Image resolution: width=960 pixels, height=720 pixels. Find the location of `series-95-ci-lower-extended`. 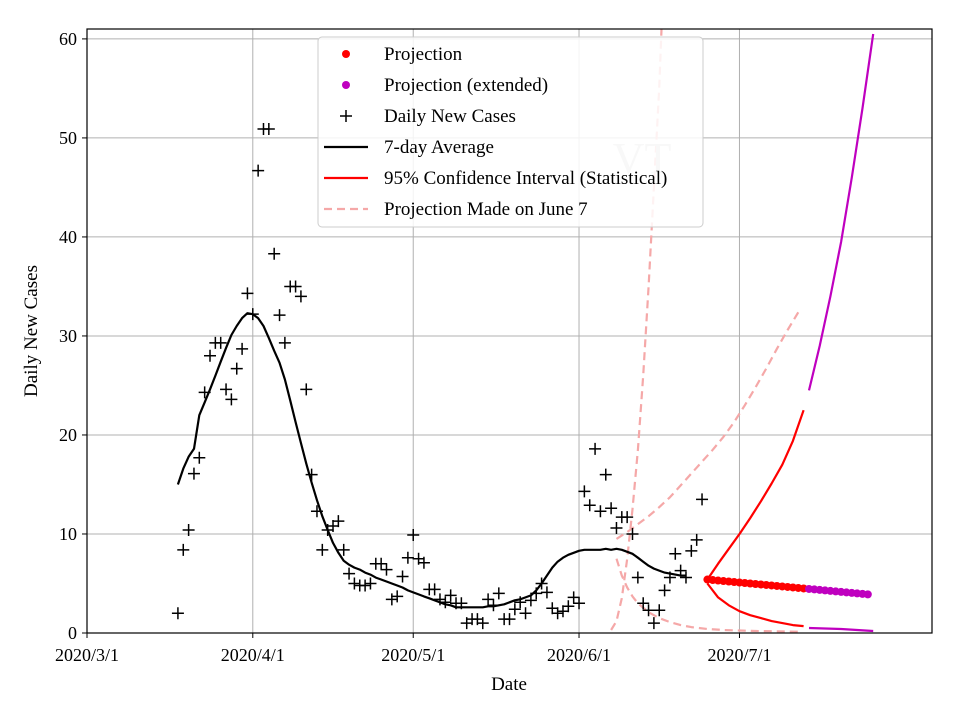

series-95-ci-lower-extended is located at coordinates (841, 629).